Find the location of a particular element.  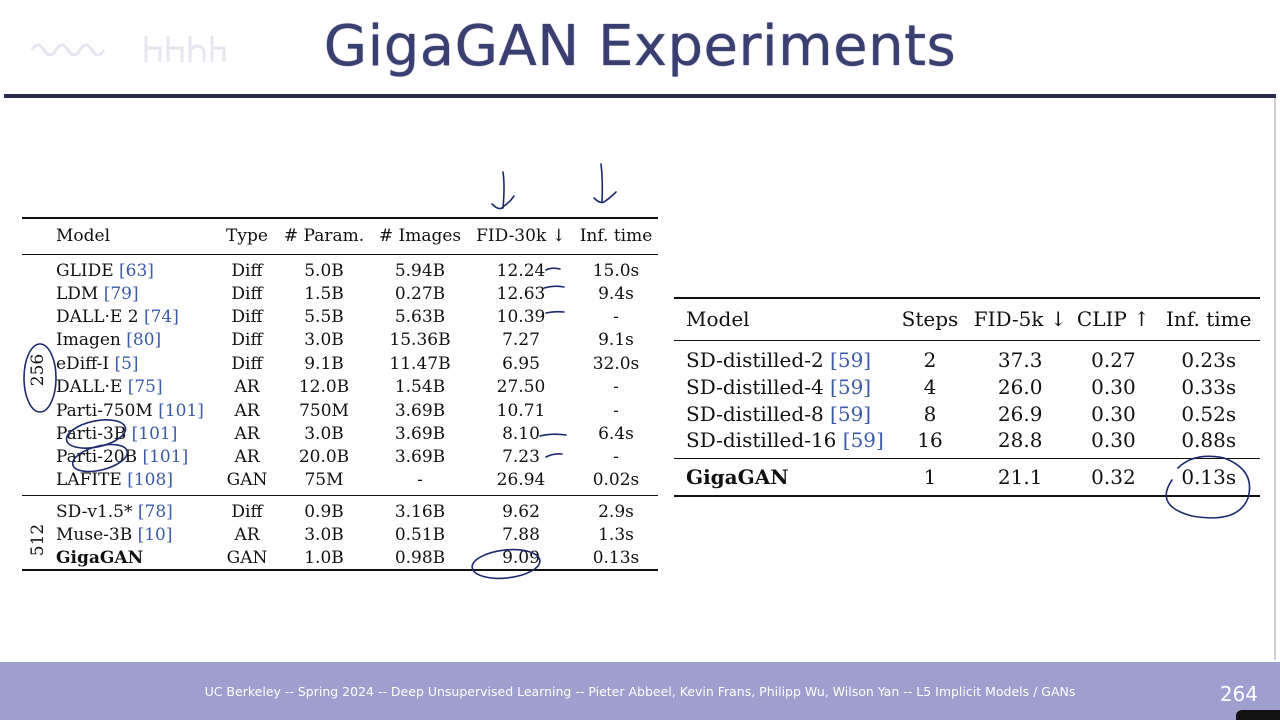

model-cell: Parti-20B [101] is located at coordinates (137, 457).